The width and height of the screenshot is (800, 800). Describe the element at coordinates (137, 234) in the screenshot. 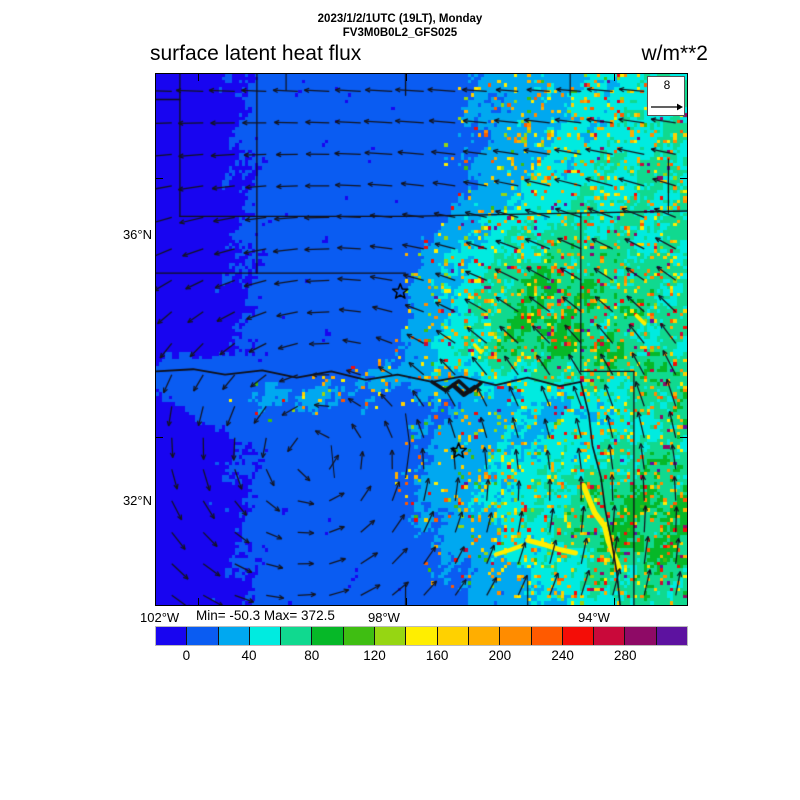

I see `axis-label-lat-36n: 36°N` at that location.